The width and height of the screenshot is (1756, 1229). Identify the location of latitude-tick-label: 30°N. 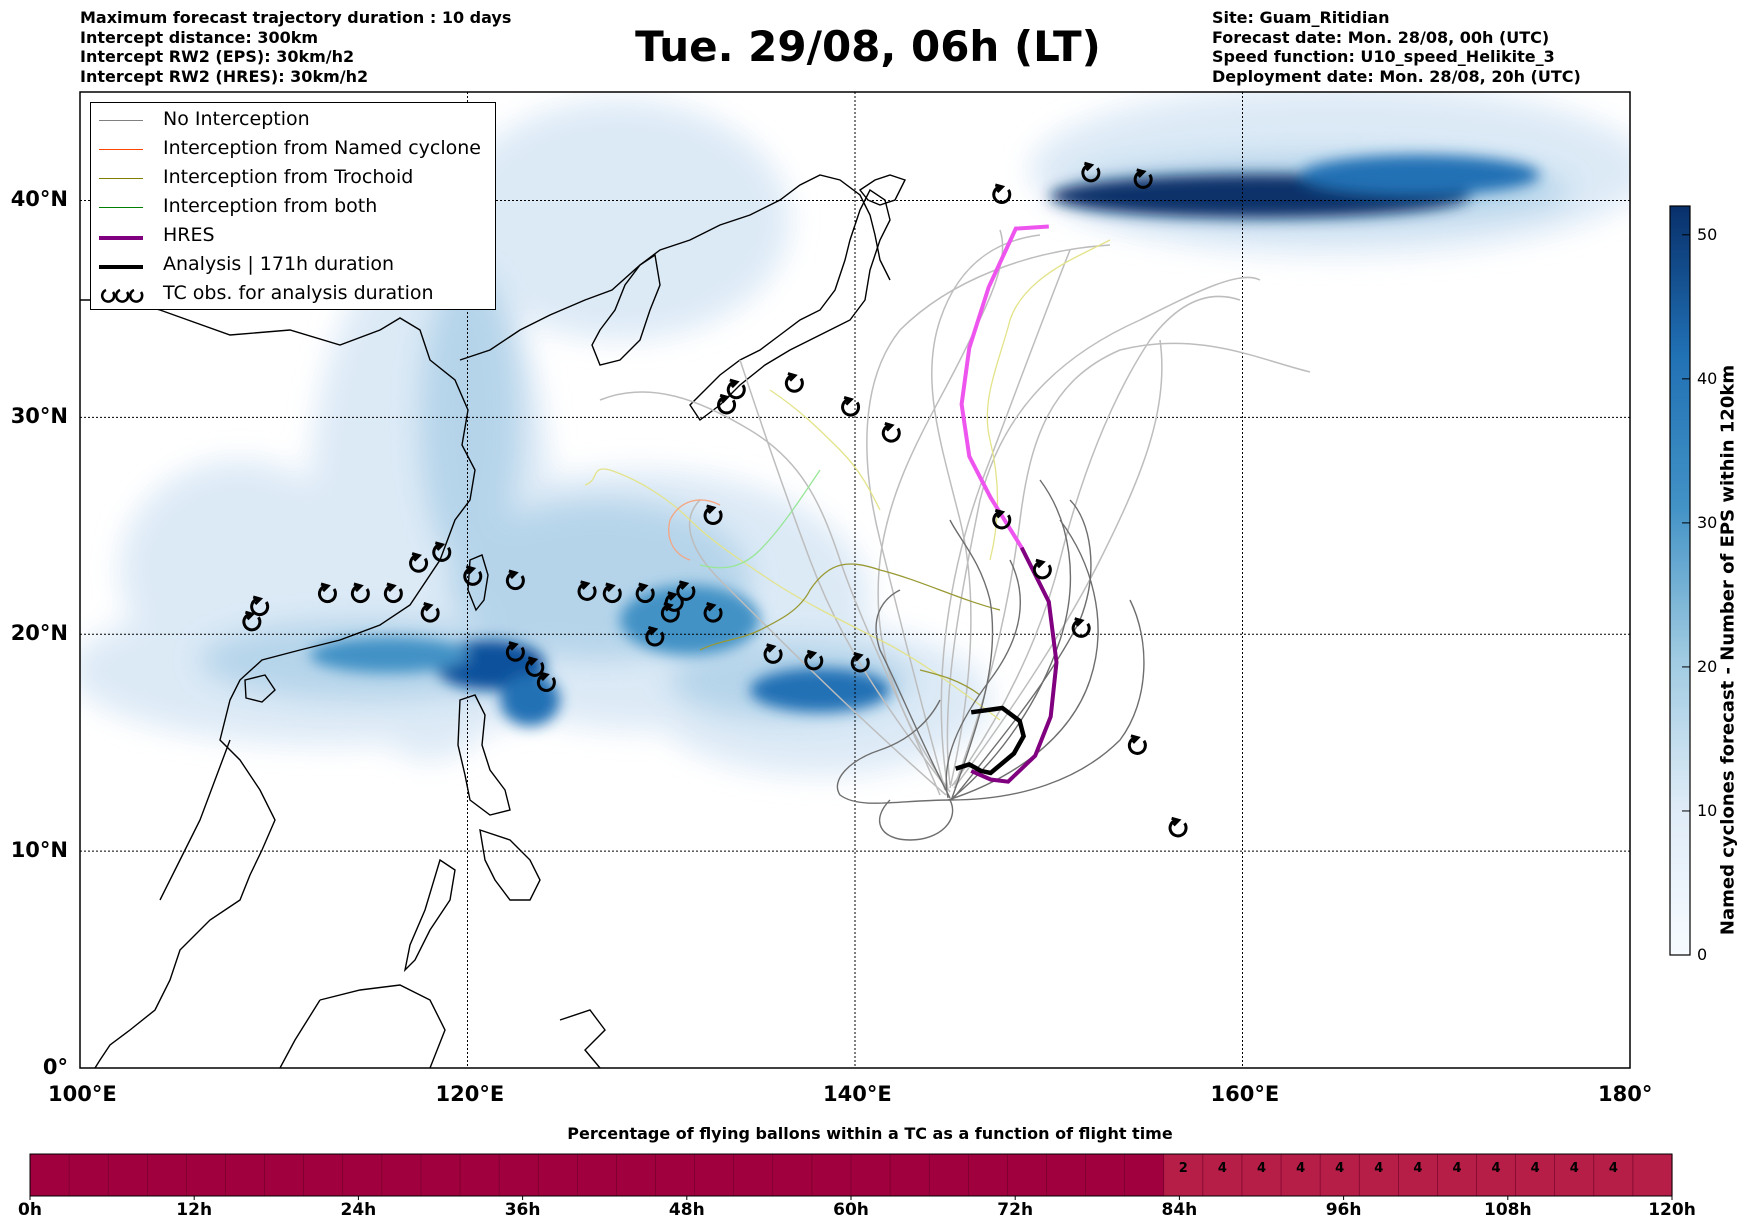
(39, 416).